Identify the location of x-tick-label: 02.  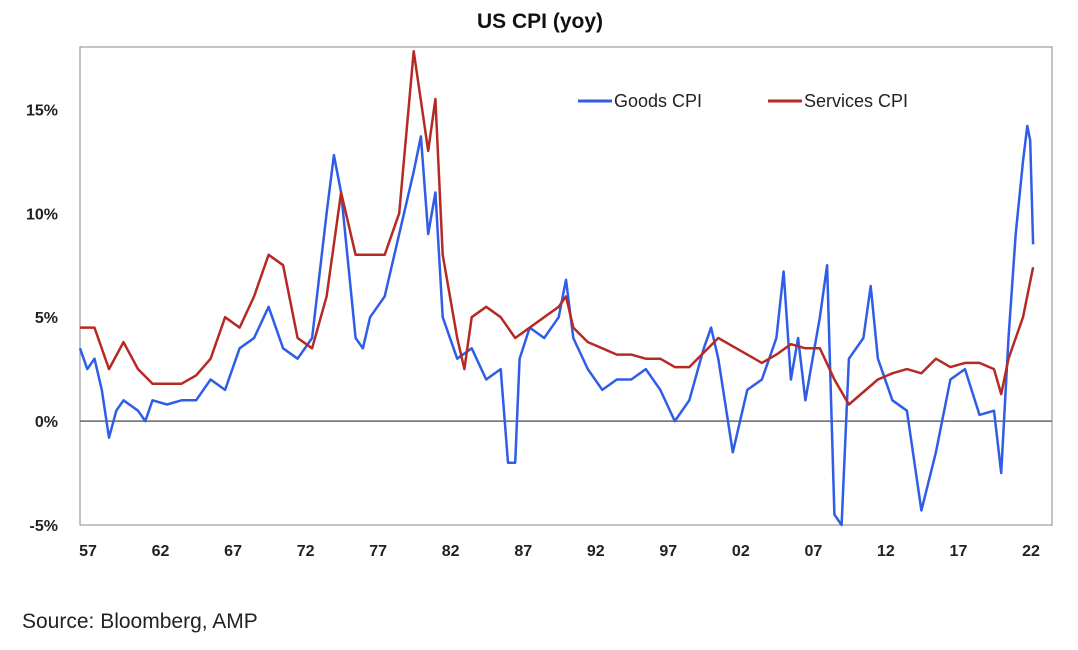
(741, 551).